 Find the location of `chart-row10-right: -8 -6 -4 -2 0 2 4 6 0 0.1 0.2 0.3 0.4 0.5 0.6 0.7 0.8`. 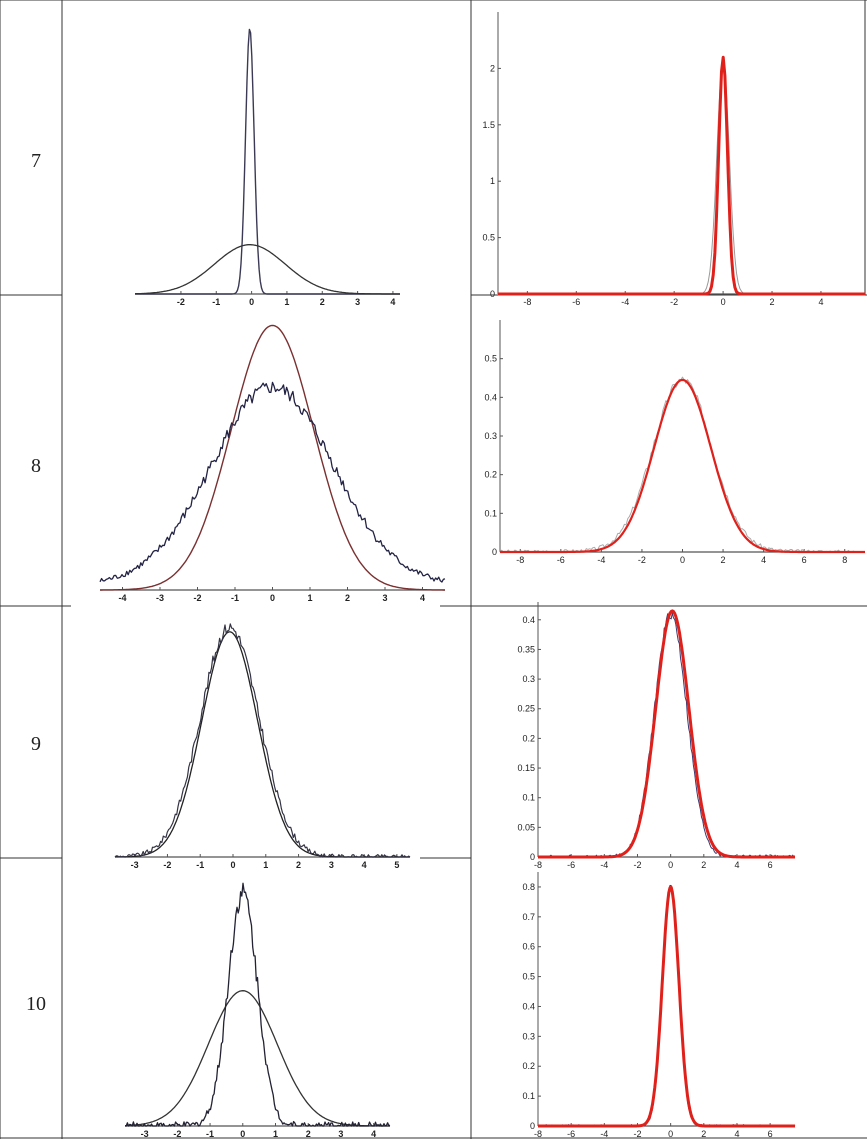

chart-row10-right: -8 -6 -4 -2 0 2 4 6 0 0.1 0.2 0.3 0.4 0.5 0.6 0.7 0.8 is located at coordinates (659, 1005).